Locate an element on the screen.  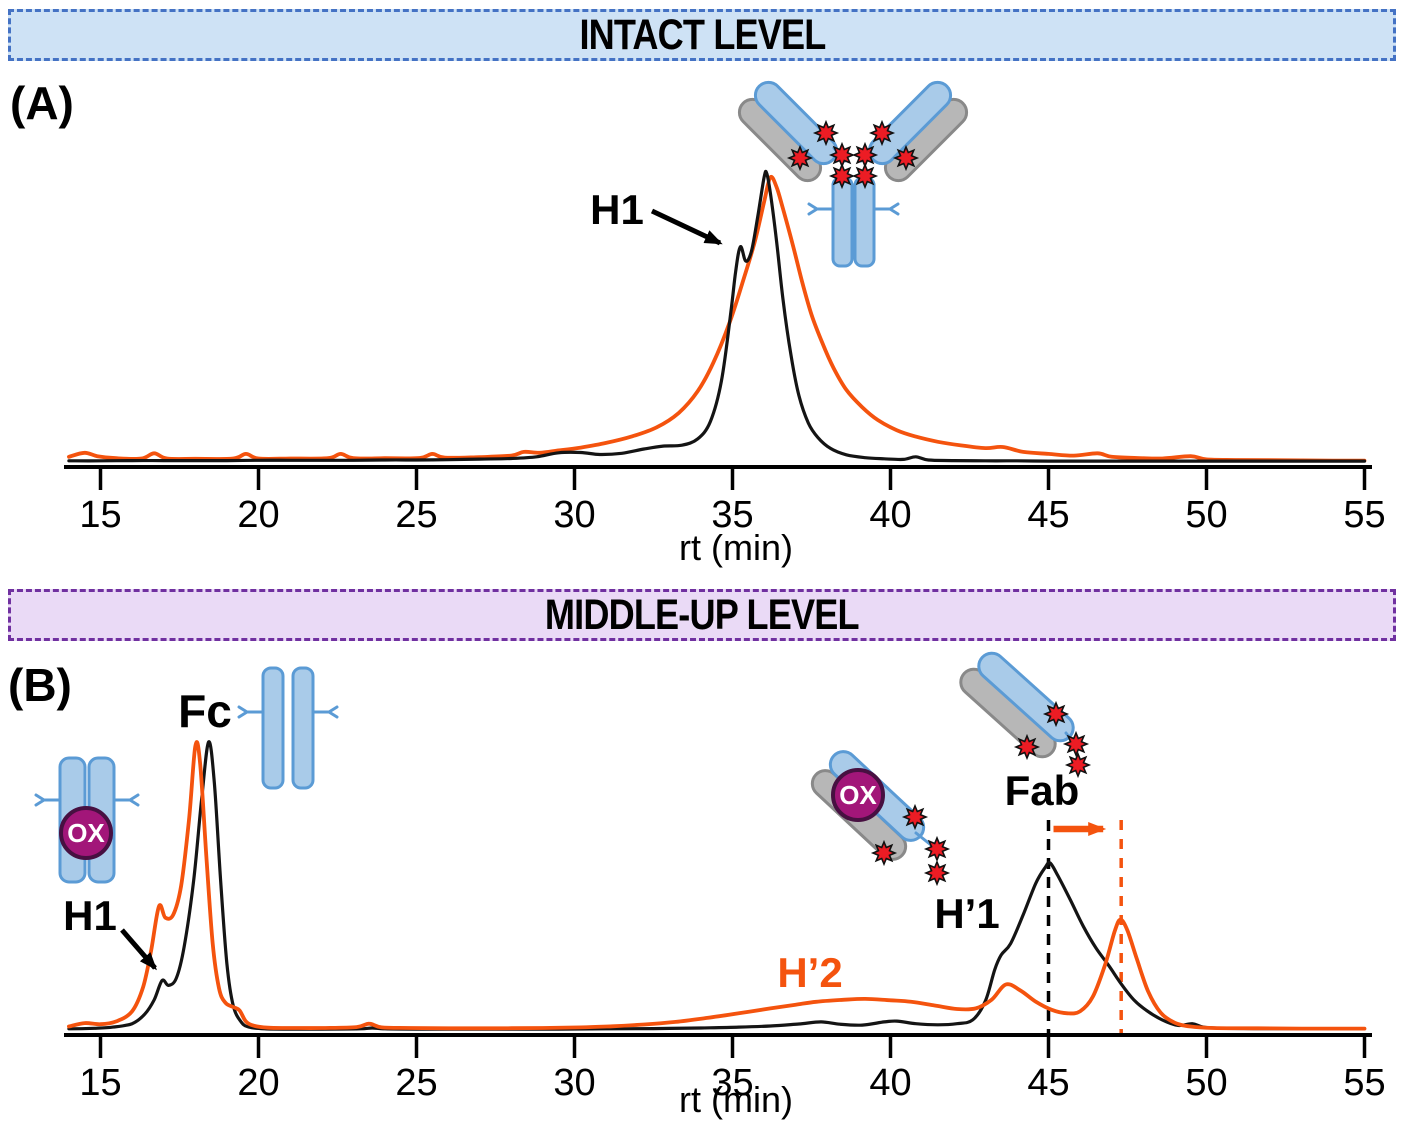
panel-b-h1-arrow is located at coordinates (138, 949).